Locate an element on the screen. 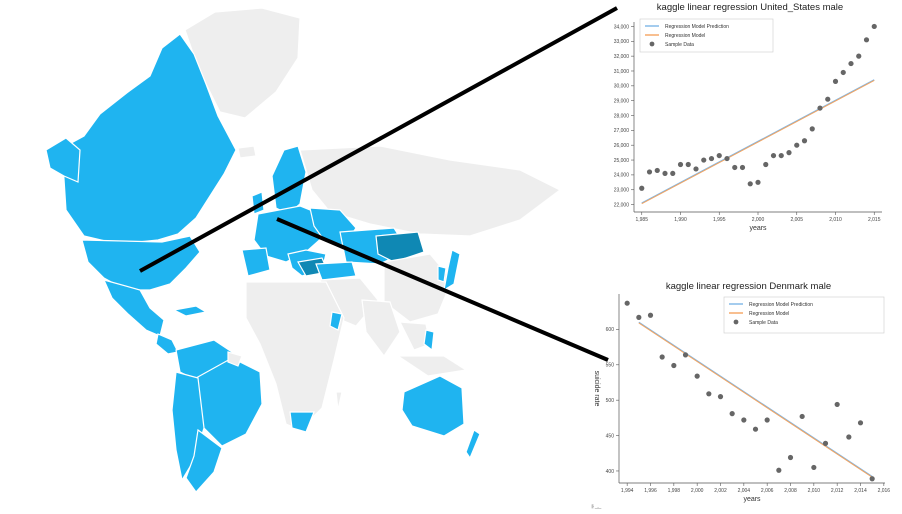 This screenshot has height=514, width=902. country-iceland is located at coordinates (247, 152).